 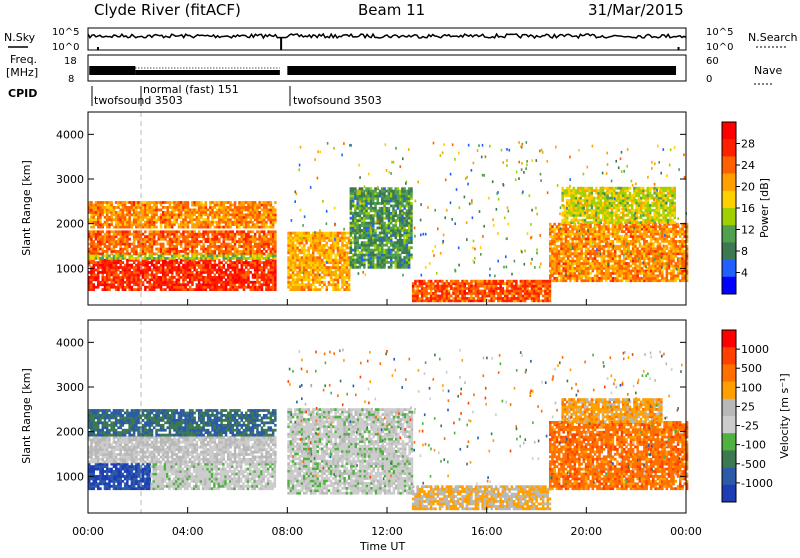 I want to click on power-cell-2017, so click(x=181, y=205).